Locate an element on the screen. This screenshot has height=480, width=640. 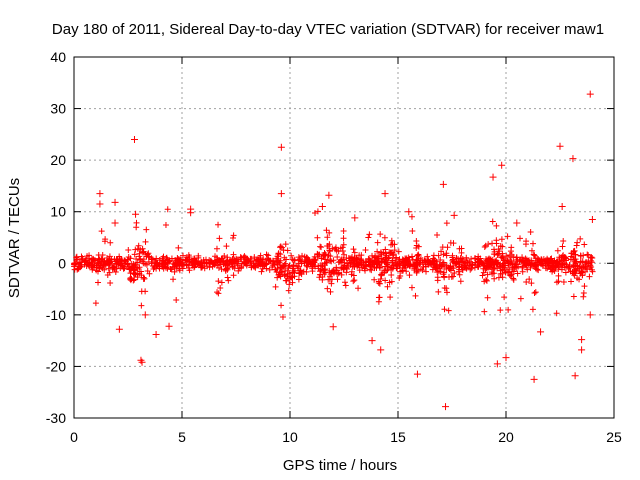
x-tick-label: 5 is located at coordinates (182, 437).